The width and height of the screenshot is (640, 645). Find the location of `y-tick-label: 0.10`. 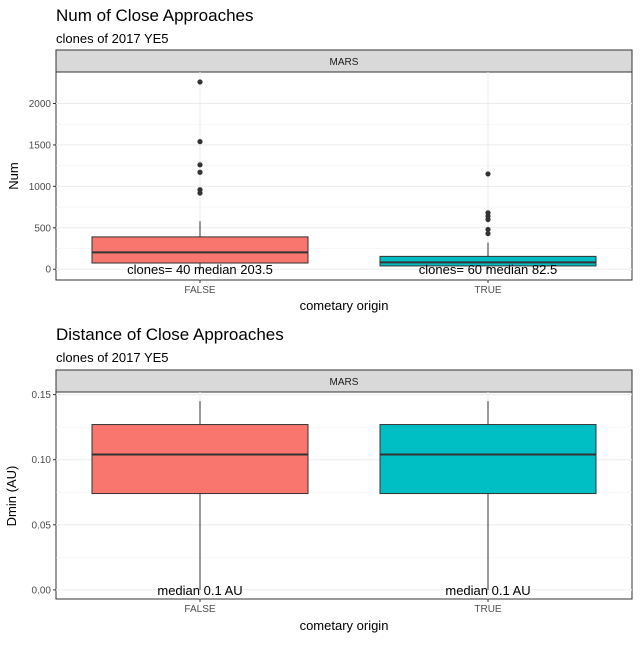

y-tick-label: 0.10 is located at coordinates (42, 460).